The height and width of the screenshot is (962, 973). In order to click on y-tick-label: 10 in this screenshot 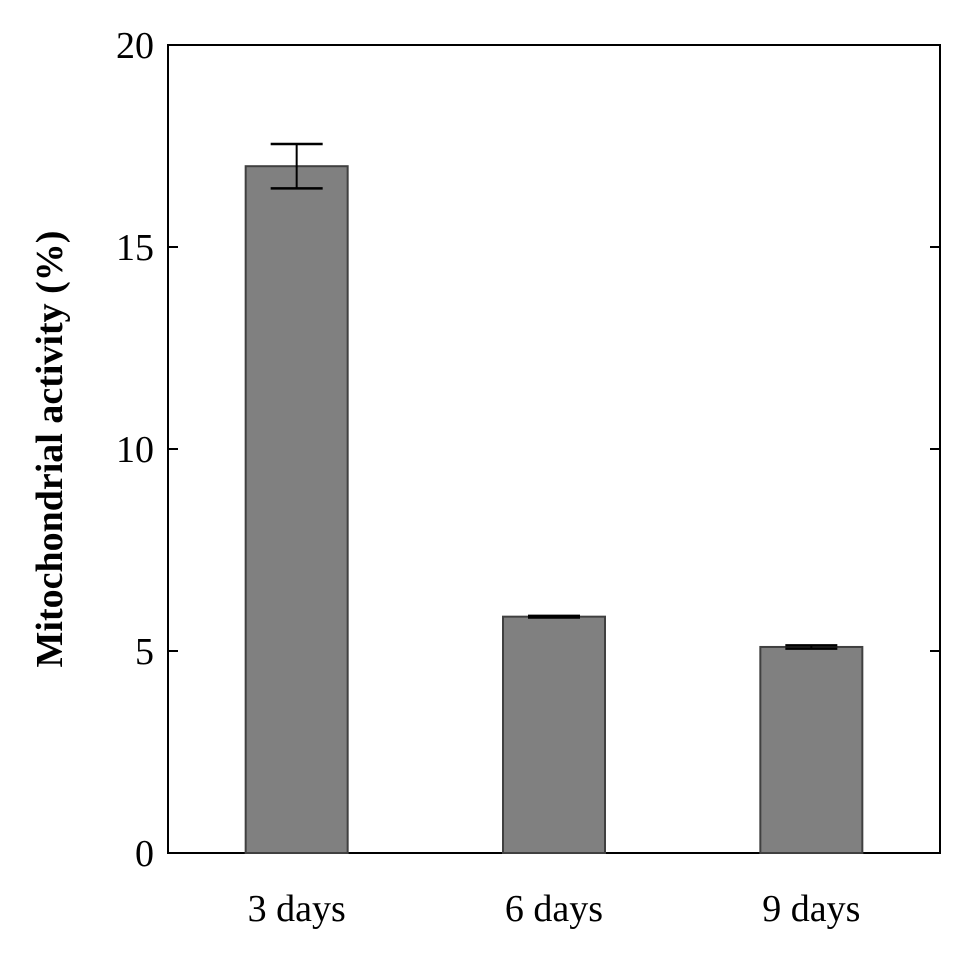, I will do `click(135, 450)`.